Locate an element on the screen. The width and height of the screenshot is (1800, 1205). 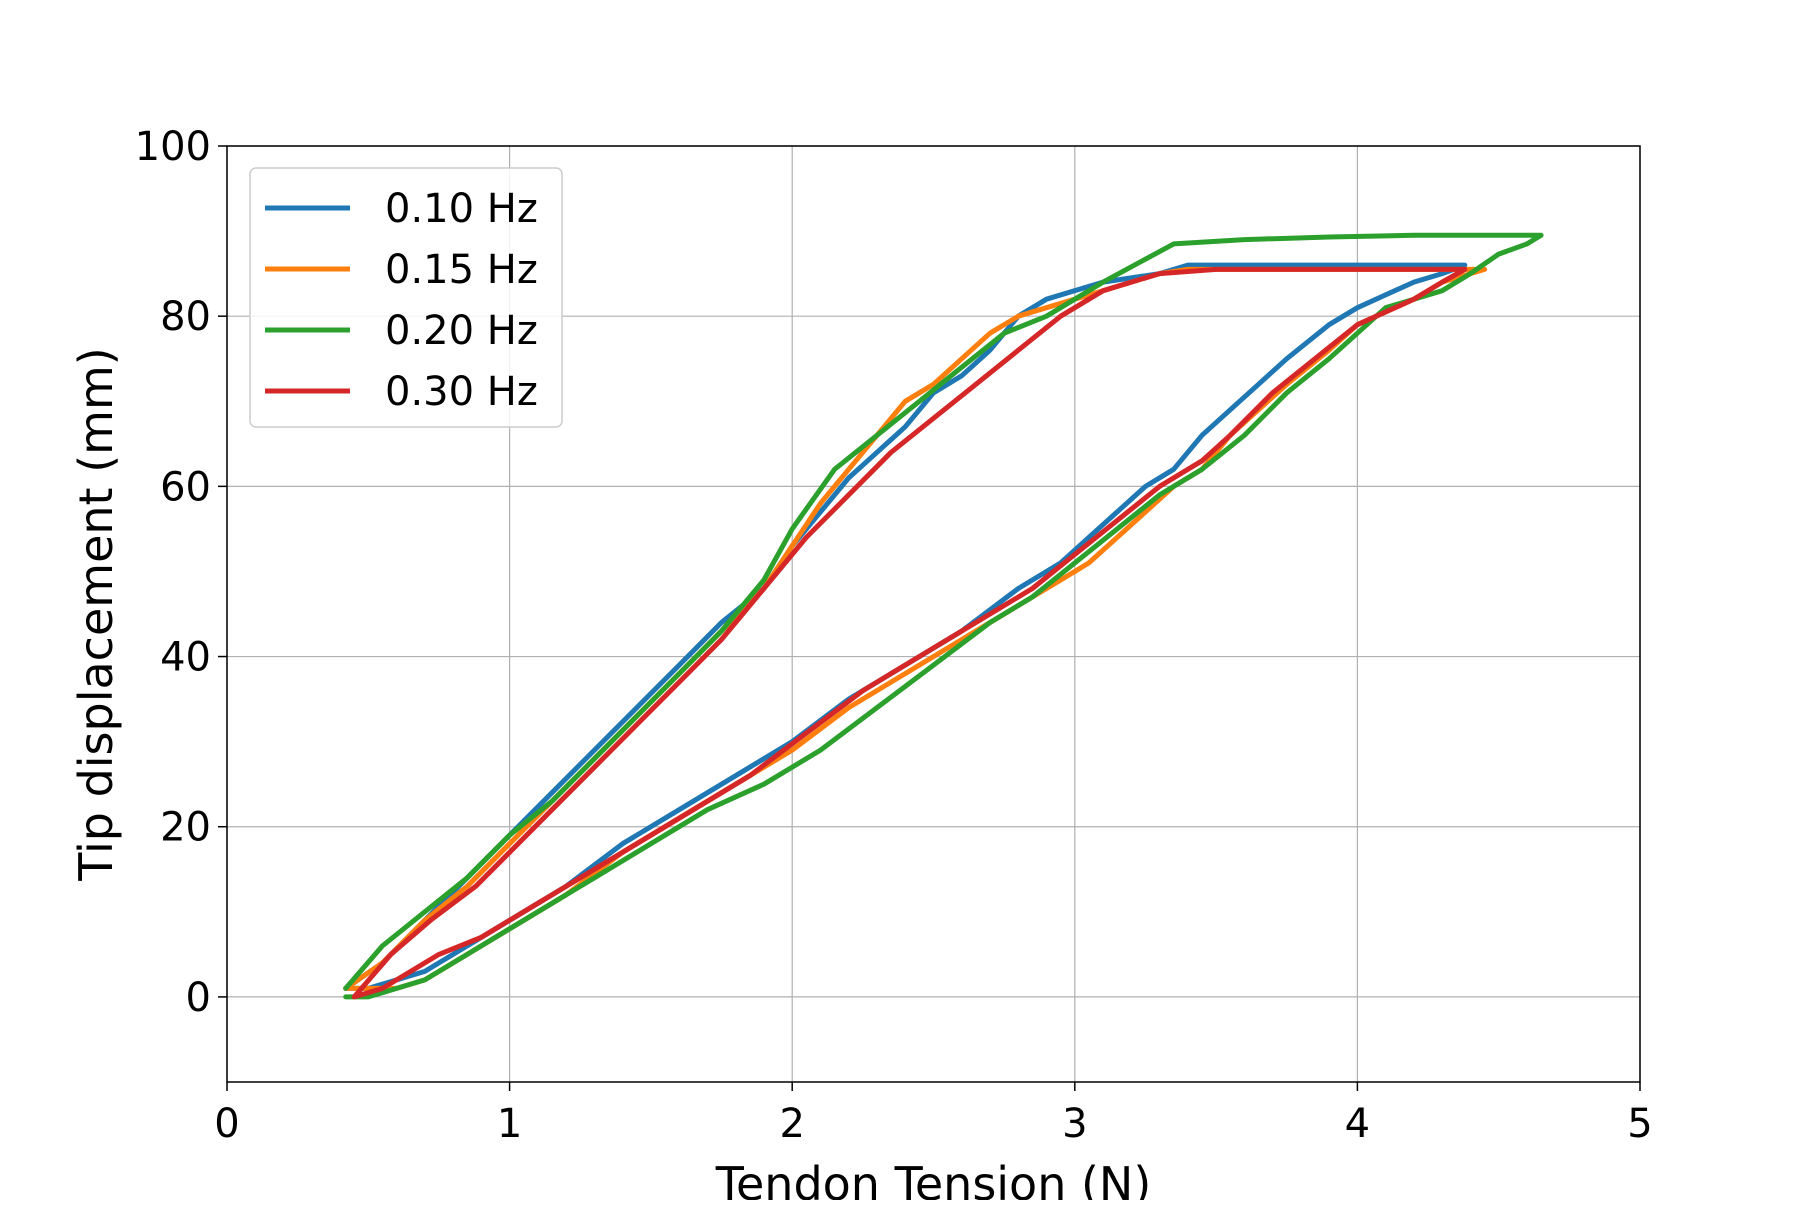
legend-box is located at coordinates (406, 297).